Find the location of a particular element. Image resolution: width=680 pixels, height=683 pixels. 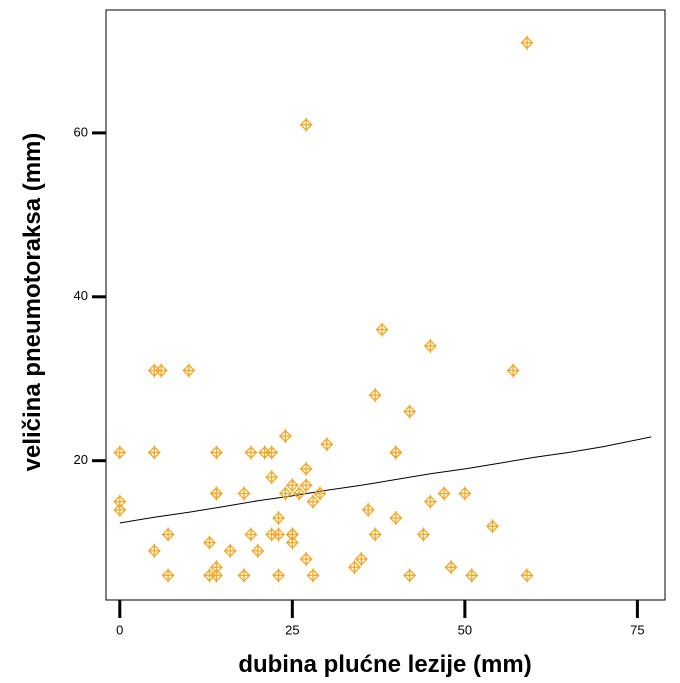

y-tick-label: 20 is located at coordinates (81, 459).